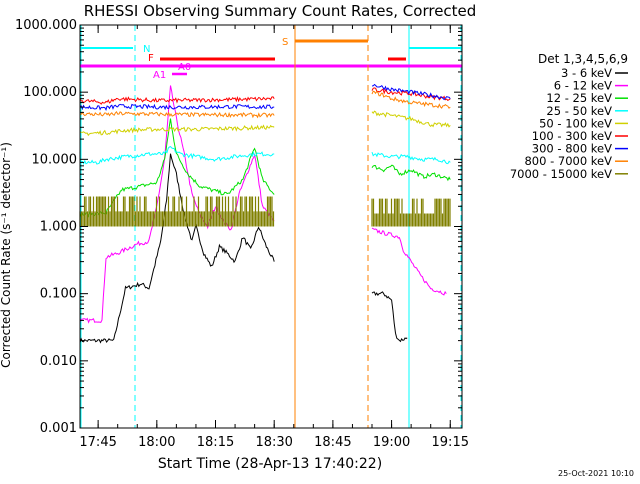 This screenshot has height=484, width=640. Describe the element at coordinates (575, 123) in the screenshot. I see `legend-entry-label: 50 - 100 keV` at that location.